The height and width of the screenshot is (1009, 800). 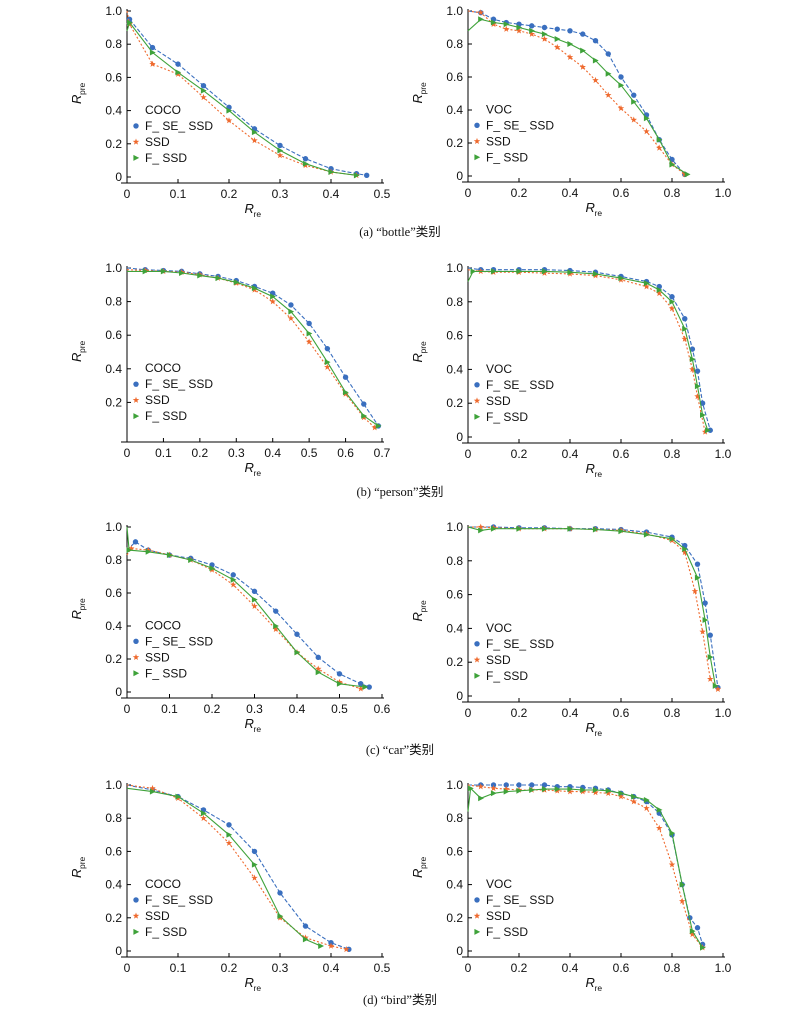 What do you see at coordinates (400, 492) in the screenshot?
I see `caption-person: (b) “person”类别` at bounding box center [400, 492].